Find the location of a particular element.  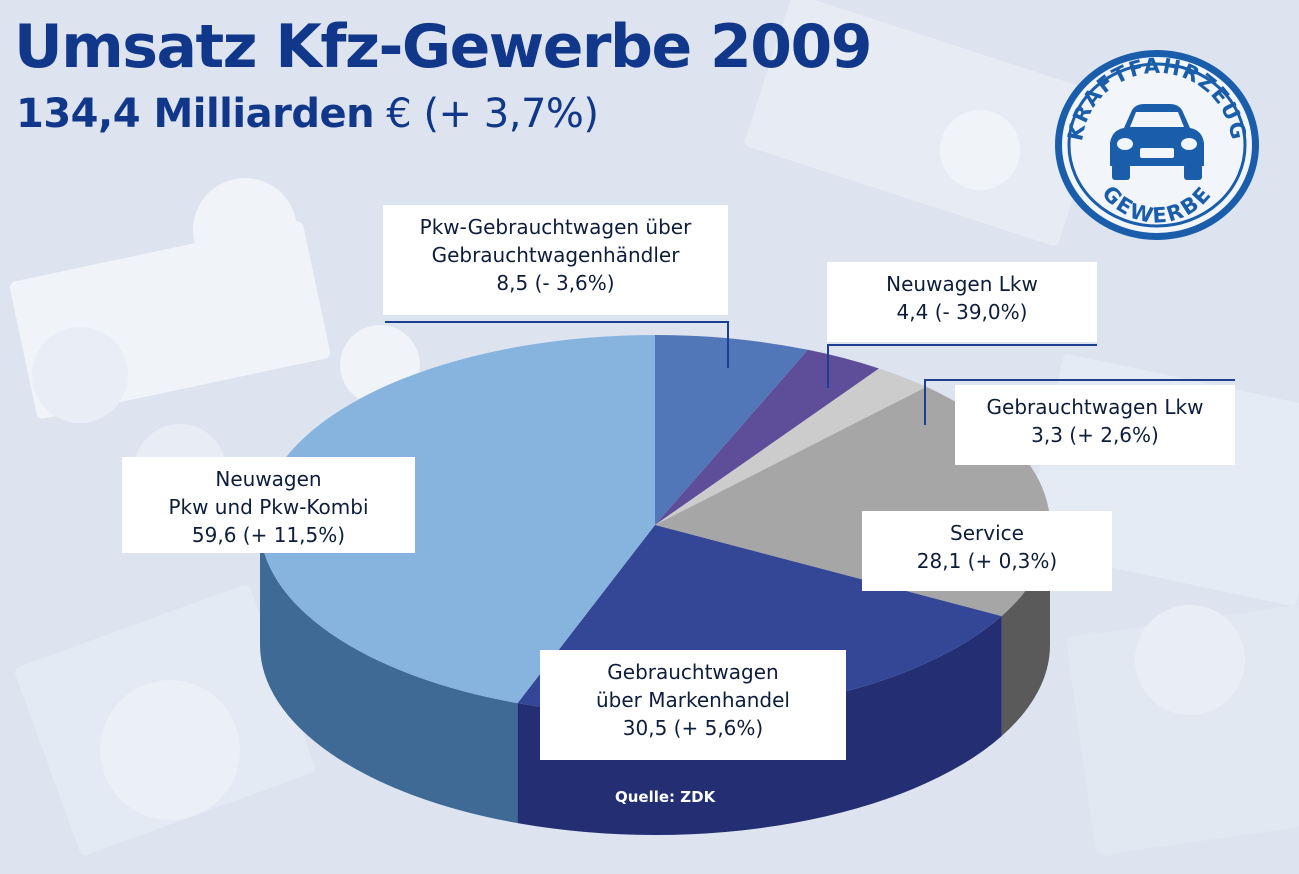

label-service: Service 28,1 (+ 0,3%) is located at coordinates (987, 551).